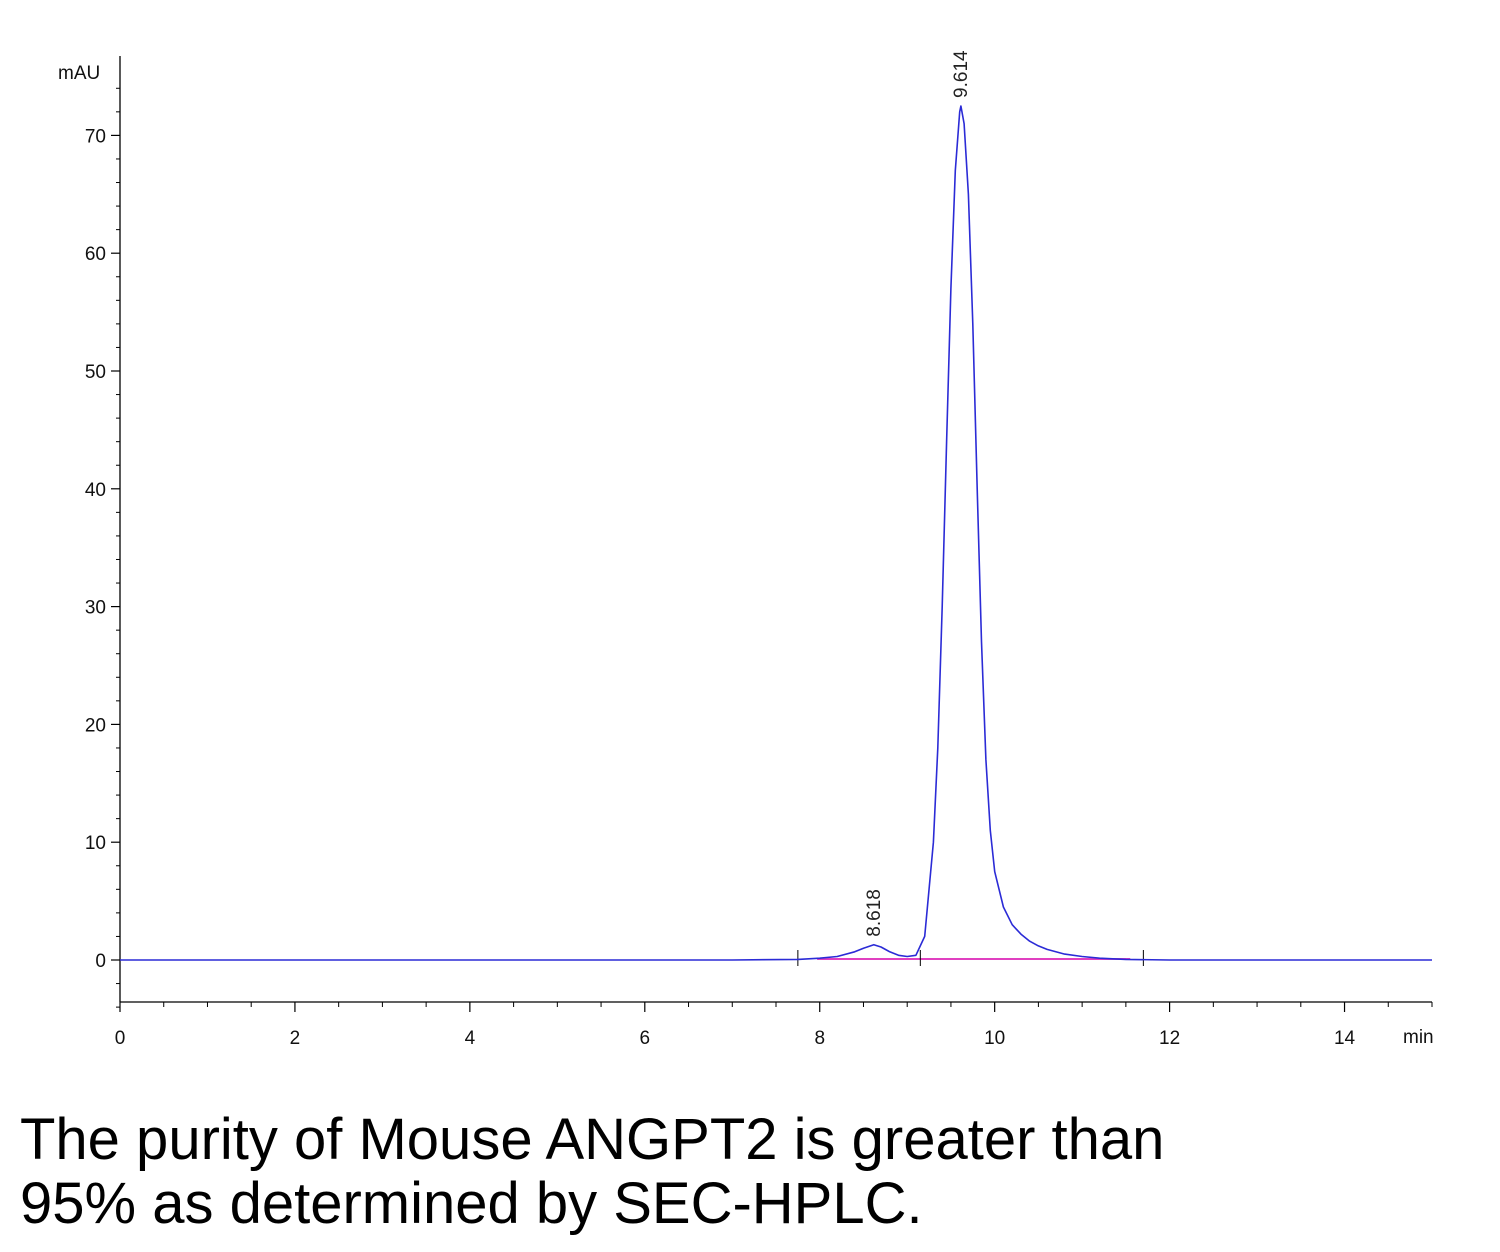 This screenshot has height=1252, width=1500. What do you see at coordinates (95, 136) in the screenshot?
I see `y-tick-label: 70` at bounding box center [95, 136].